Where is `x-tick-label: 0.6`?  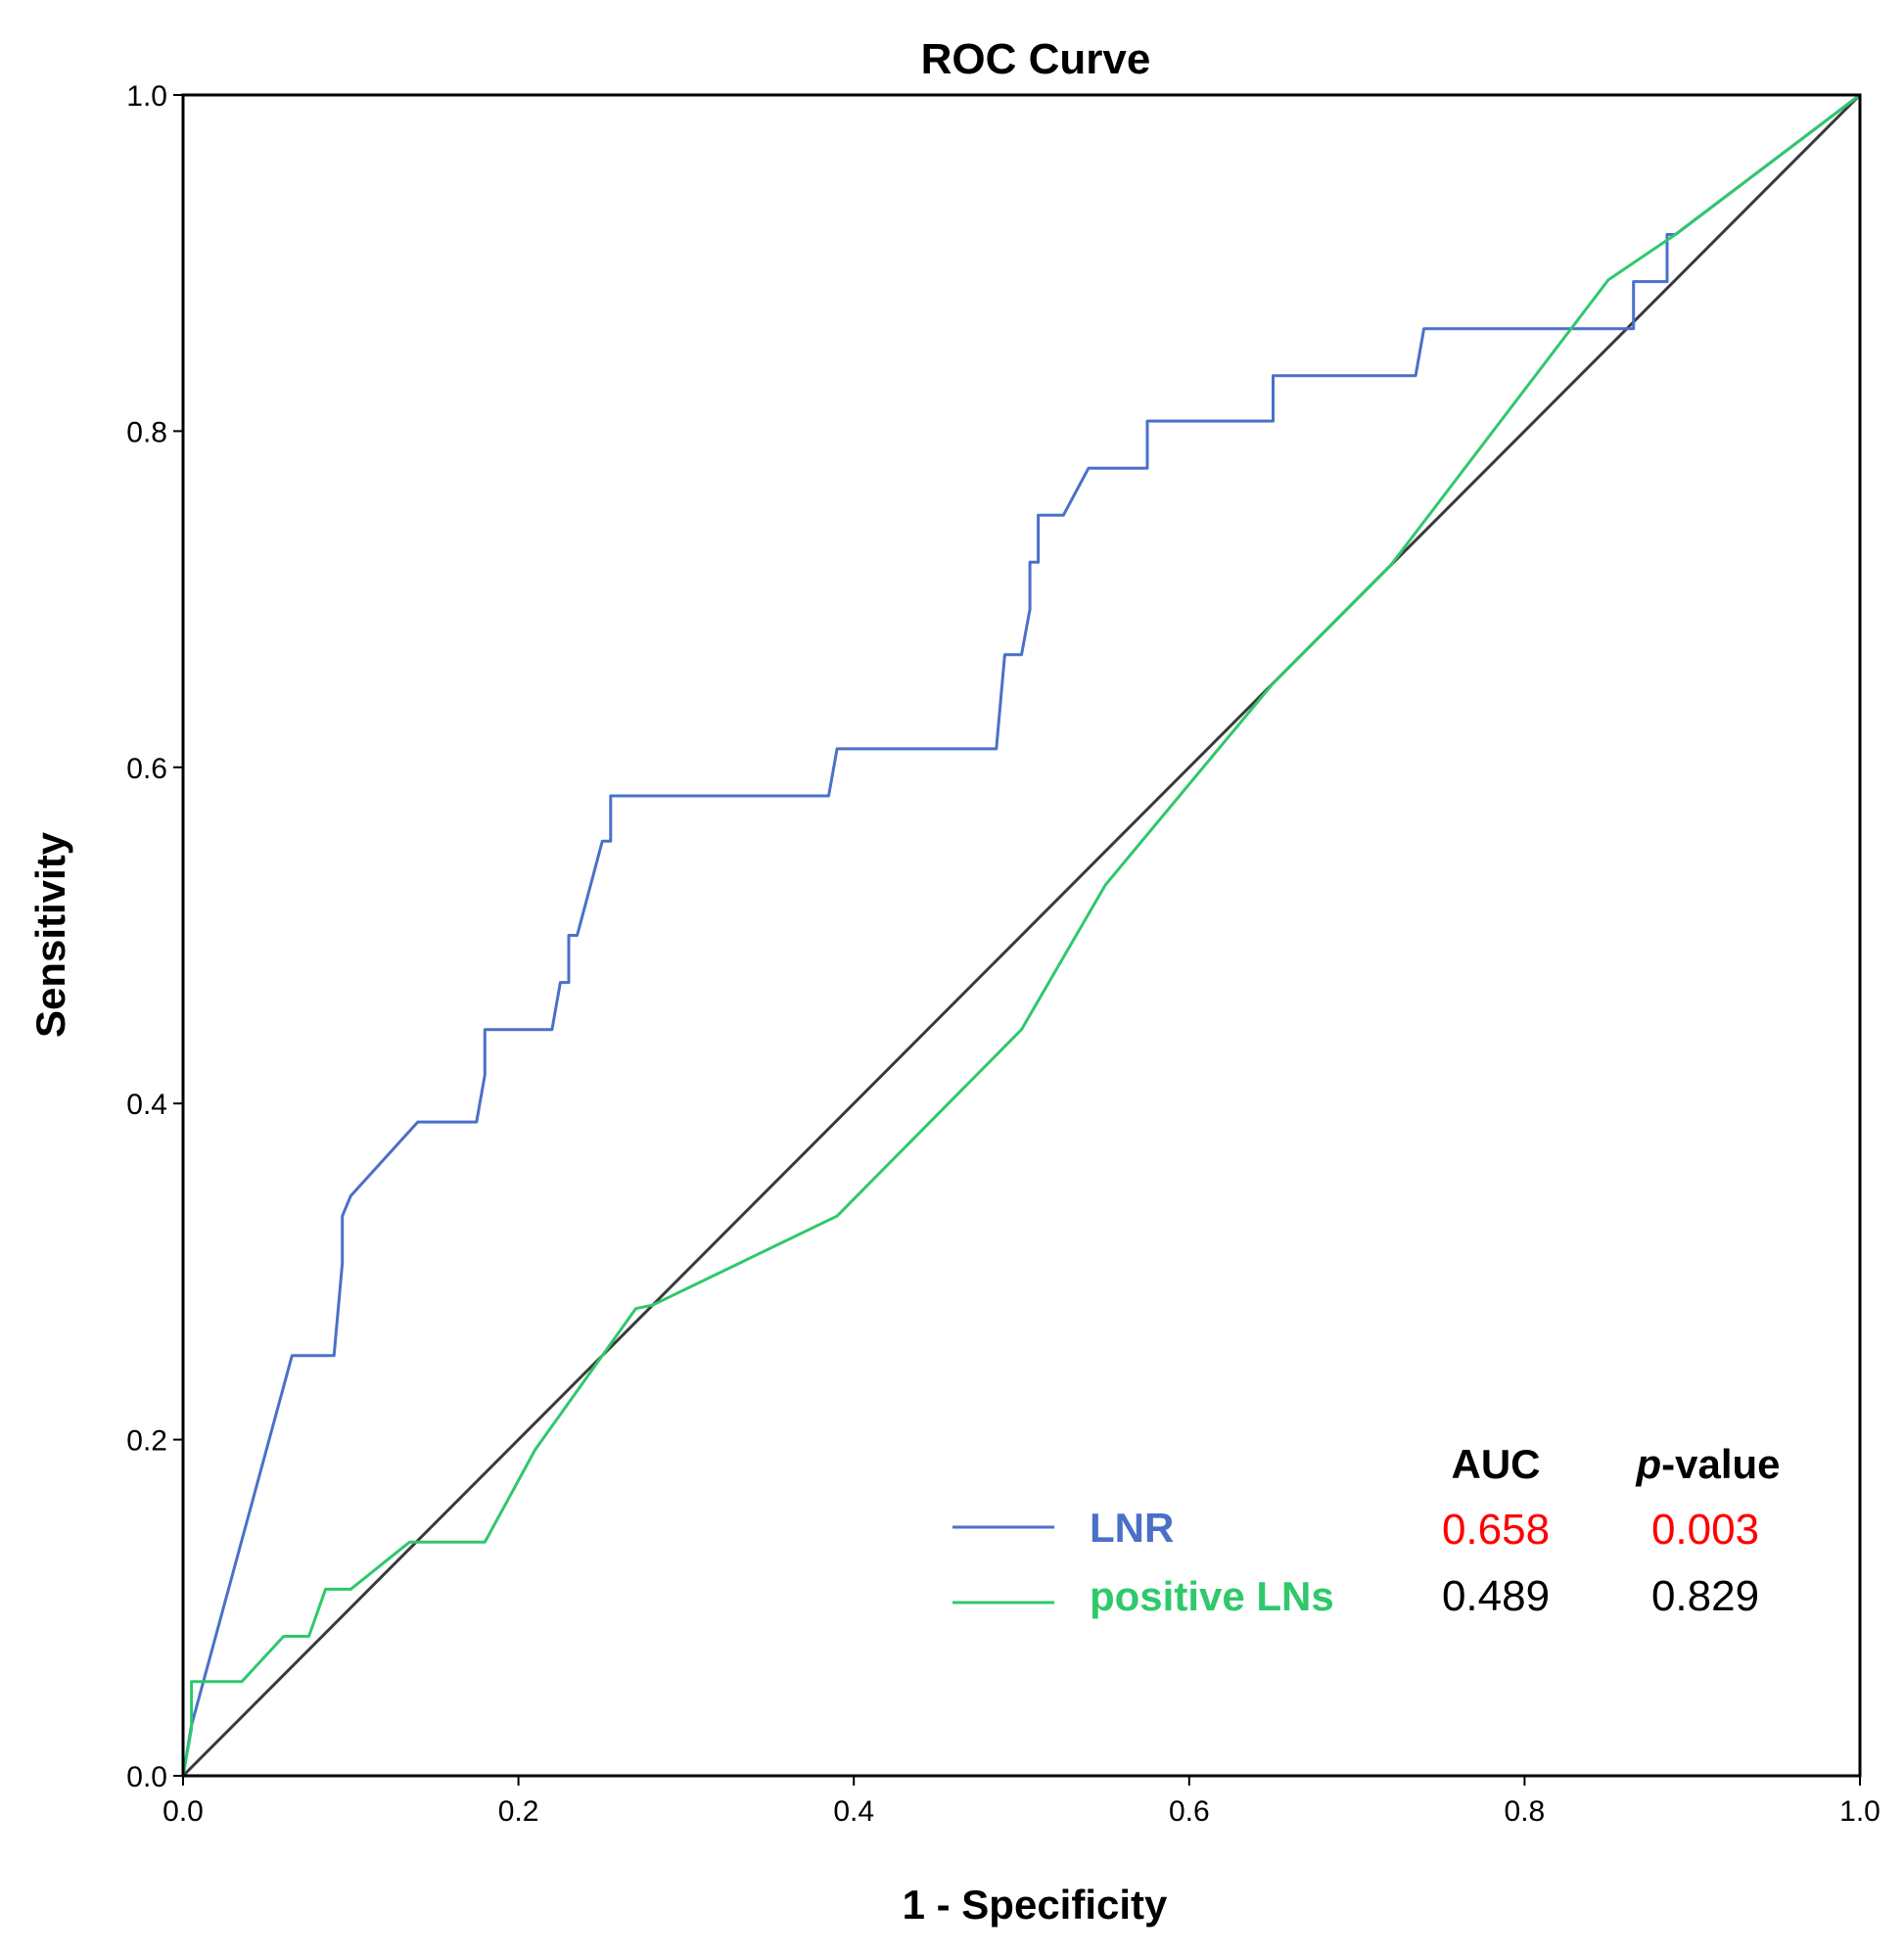 x-tick-label: 0.6 is located at coordinates (1189, 1812).